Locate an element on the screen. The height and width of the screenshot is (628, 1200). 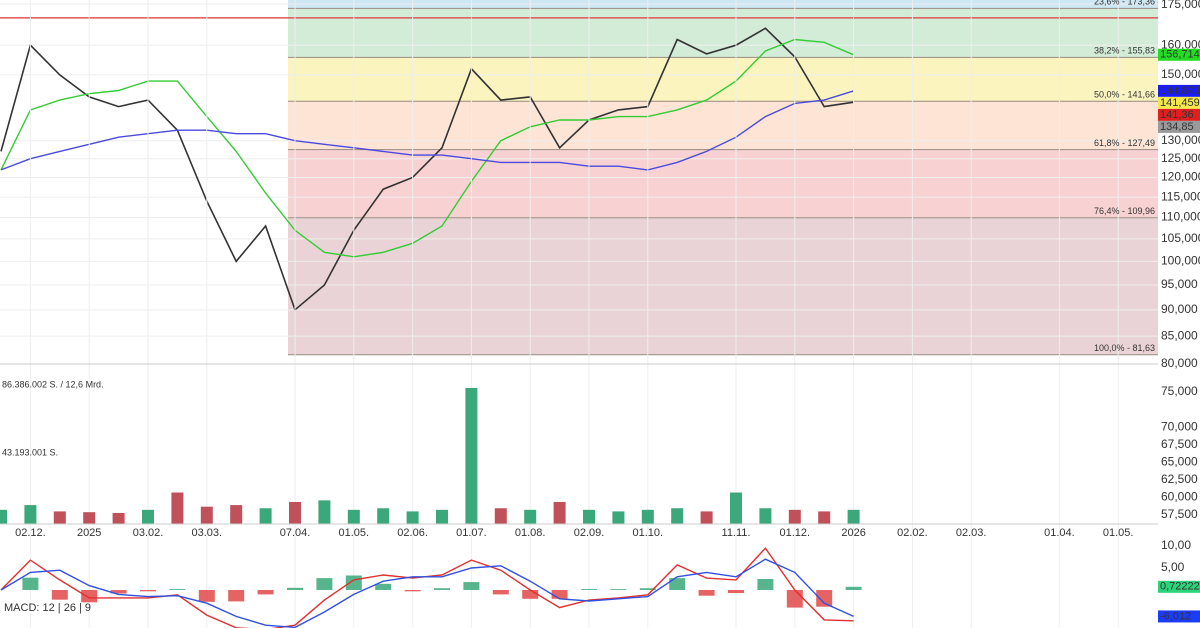
price-tag-label: 141,36 is located at coordinates (1177, 115).